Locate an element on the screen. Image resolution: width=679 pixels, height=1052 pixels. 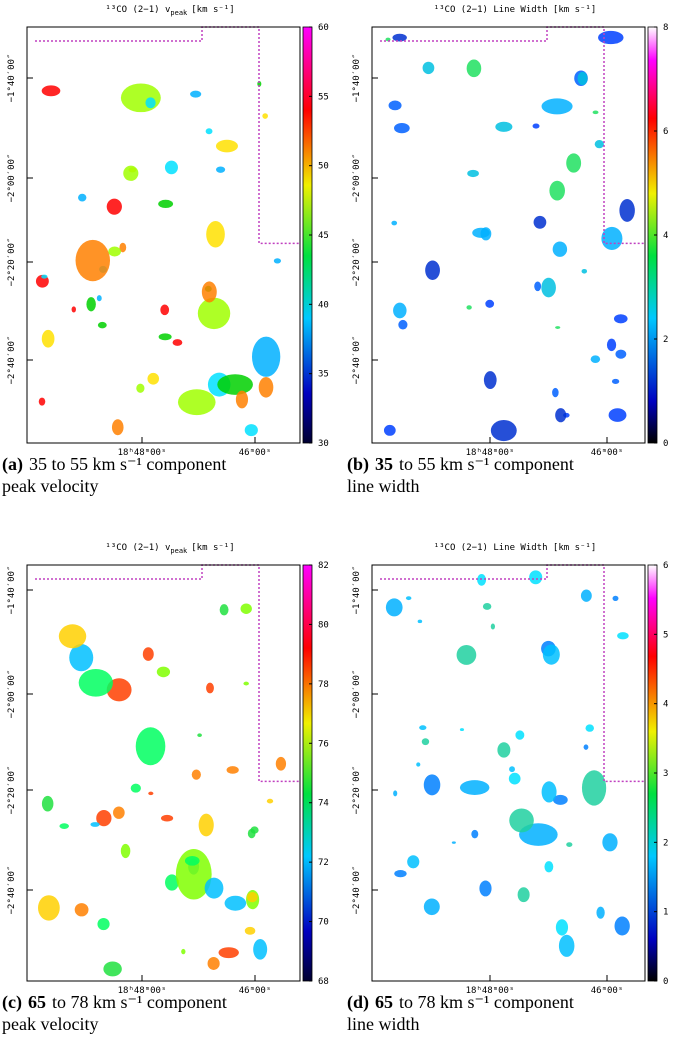
dec-label: −2°40′00″ is located at coordinates (357, 890).